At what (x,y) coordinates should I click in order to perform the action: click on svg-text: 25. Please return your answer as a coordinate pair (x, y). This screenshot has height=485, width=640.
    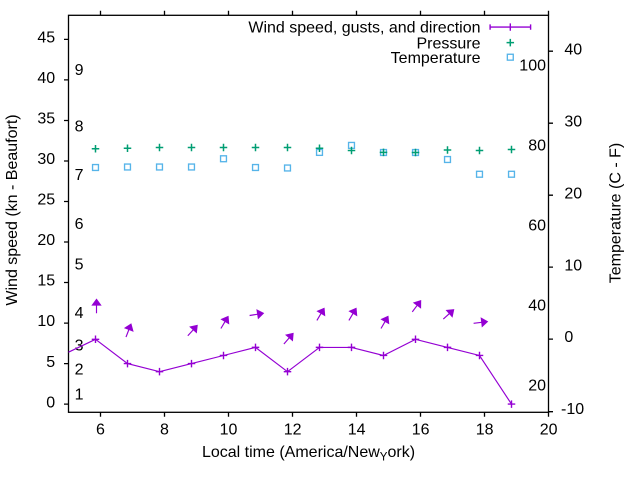
    Looking at the image, I should click on (46, 200).